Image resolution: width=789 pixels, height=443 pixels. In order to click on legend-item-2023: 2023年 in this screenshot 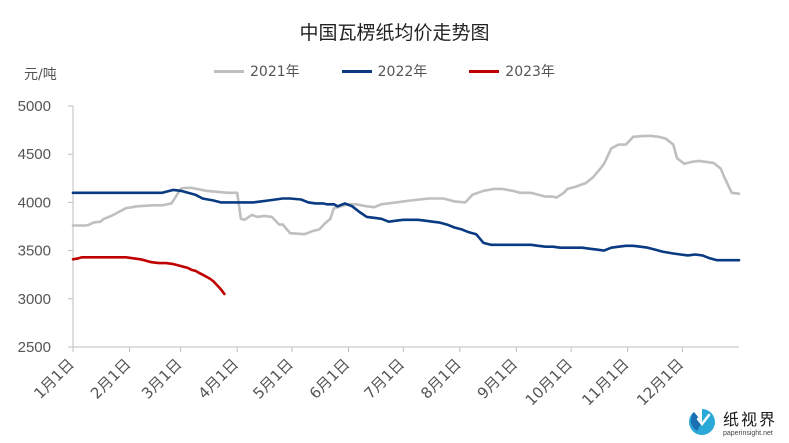, I will do `click(512, 71)`.